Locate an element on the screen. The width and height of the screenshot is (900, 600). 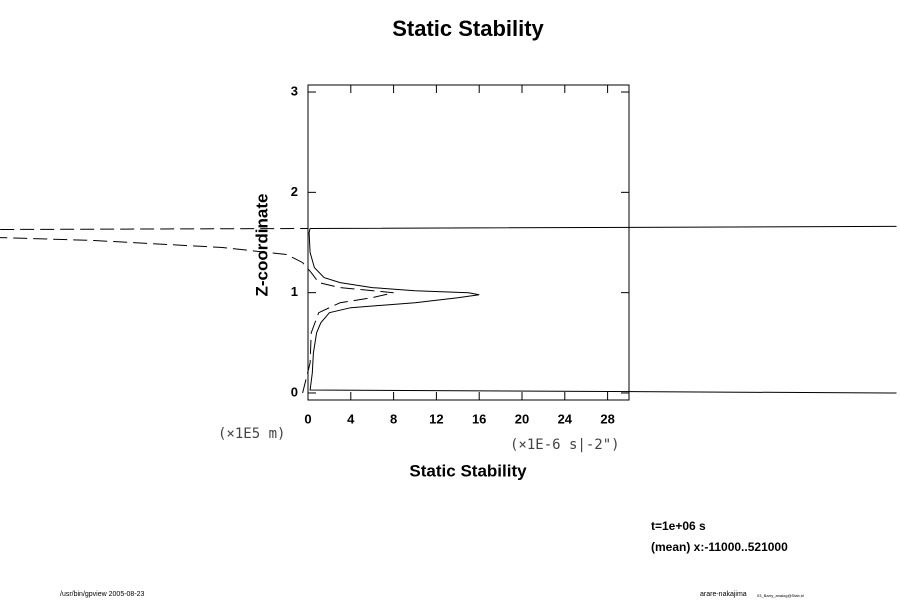
y-tick-label: 1 is located at coordinates (294, 291).